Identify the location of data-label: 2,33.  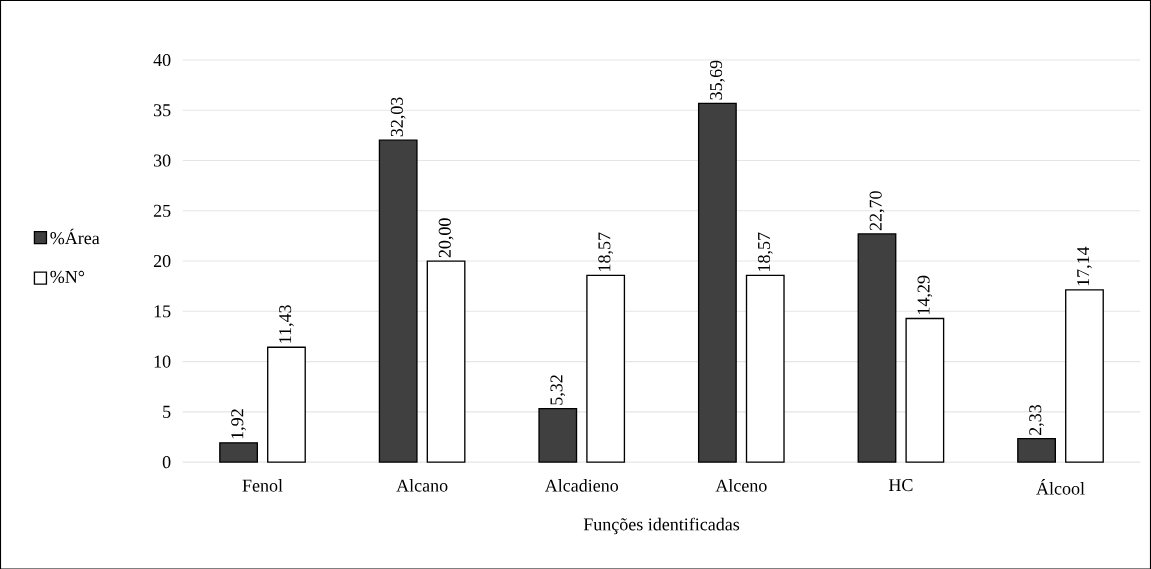
(1036, 419).